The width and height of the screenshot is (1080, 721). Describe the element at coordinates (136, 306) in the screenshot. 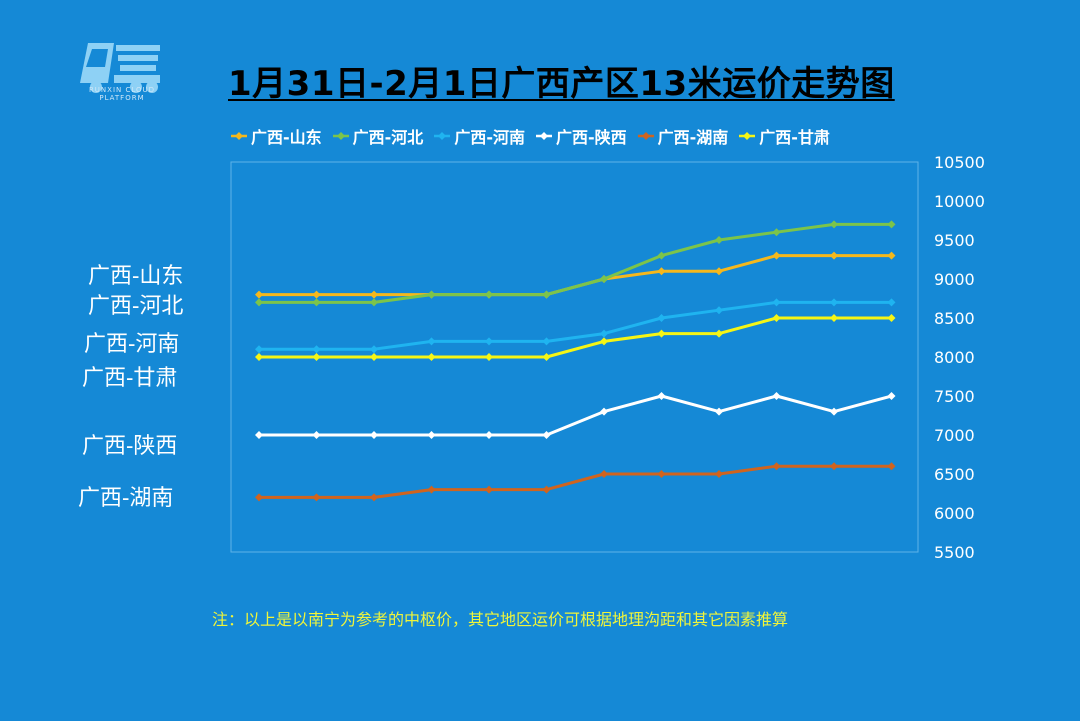

I see `side-label-hebei: 广西-河北` at that location.